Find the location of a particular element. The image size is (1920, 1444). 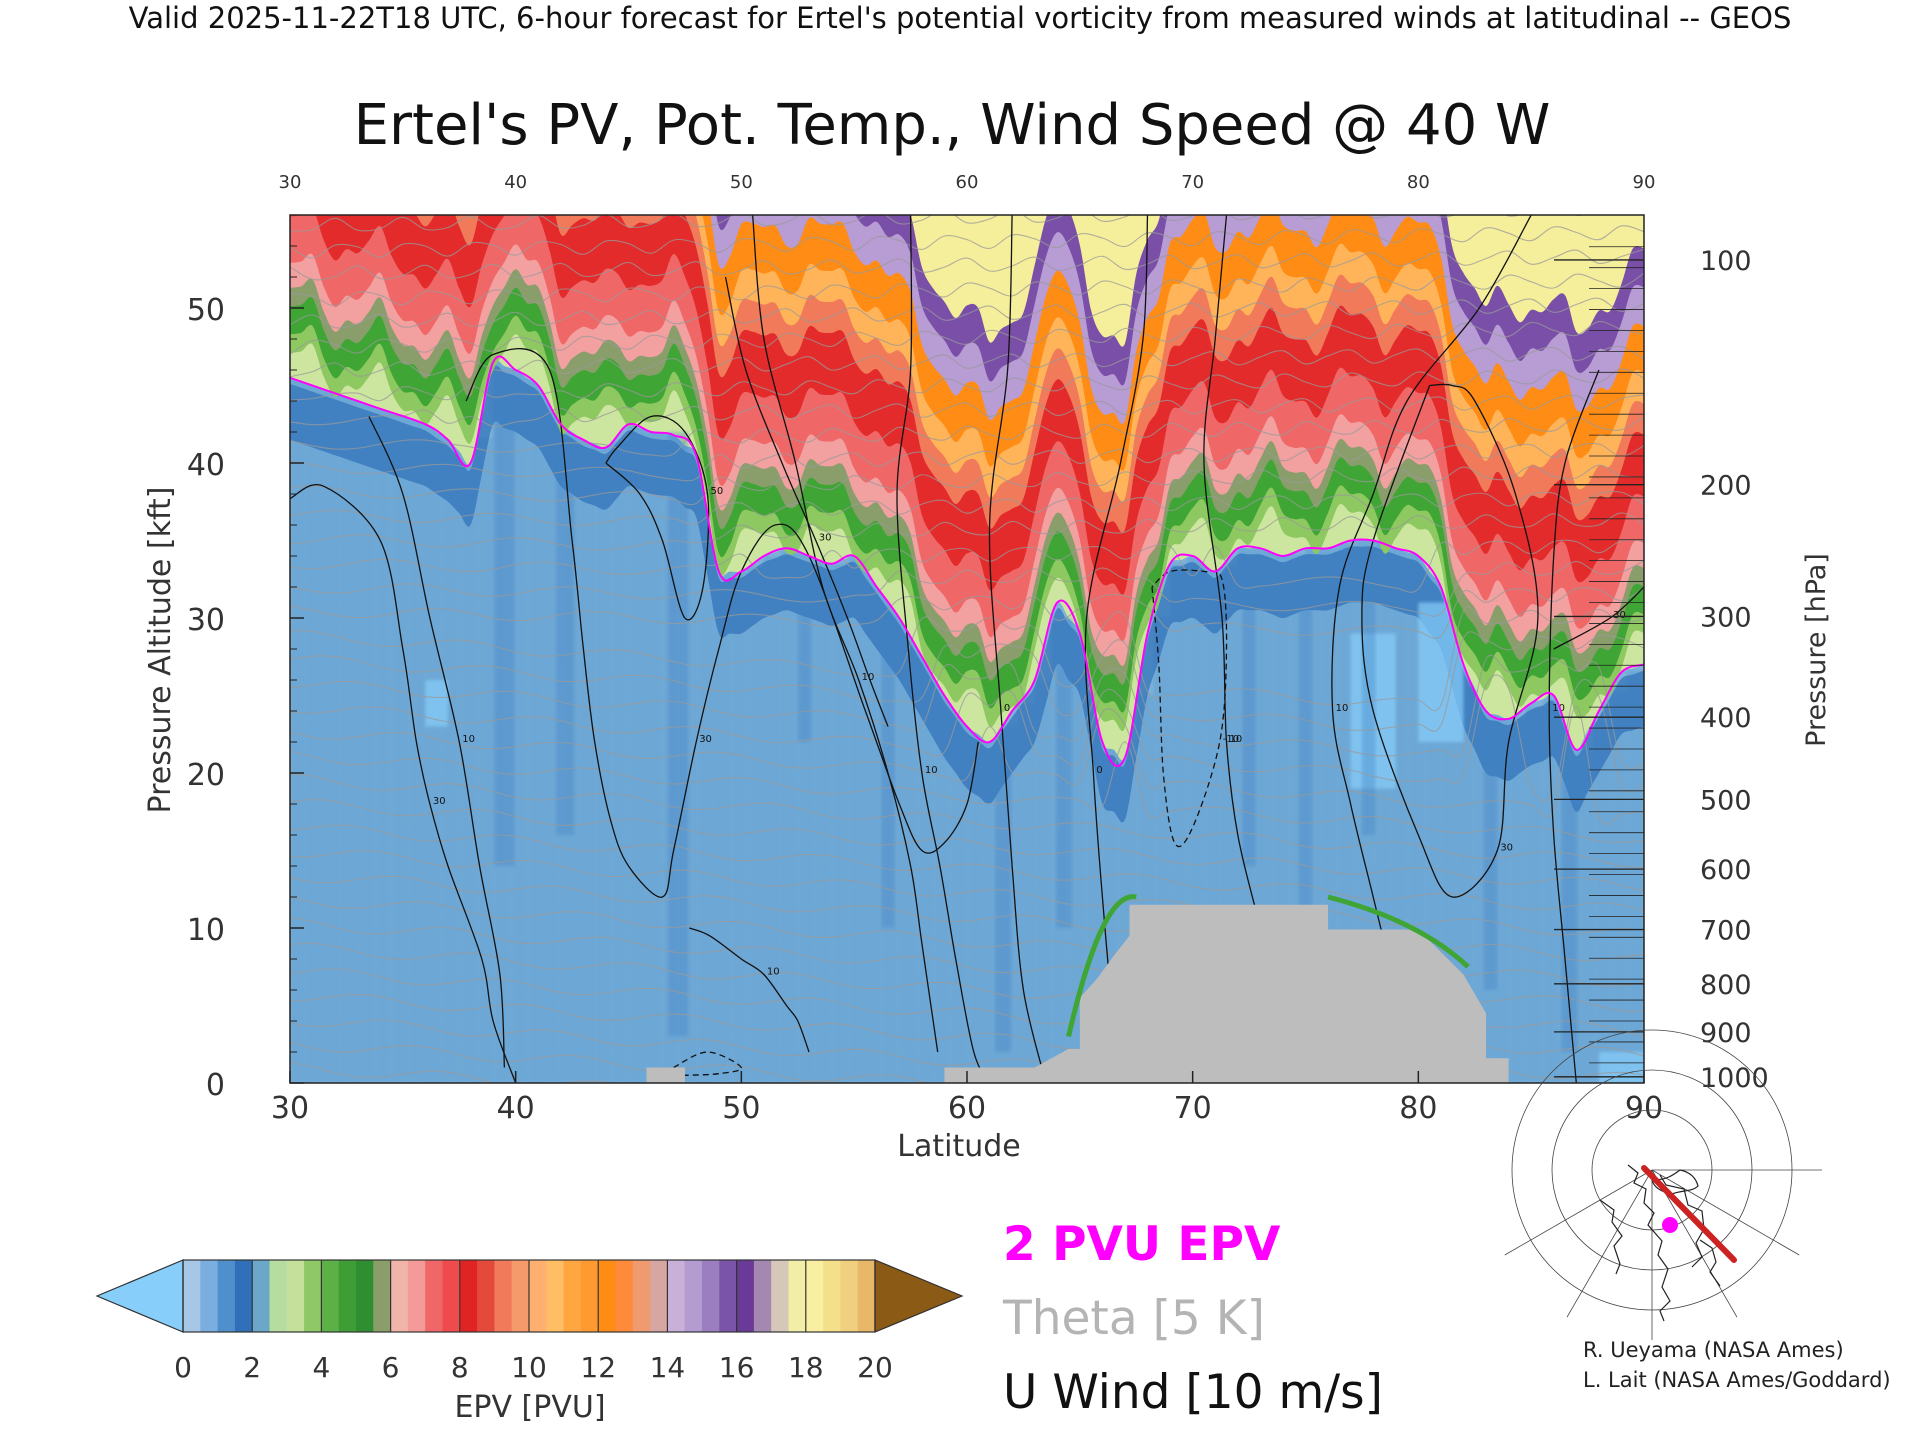

top-tick-label: 50 is located at coordinates (741, 182).